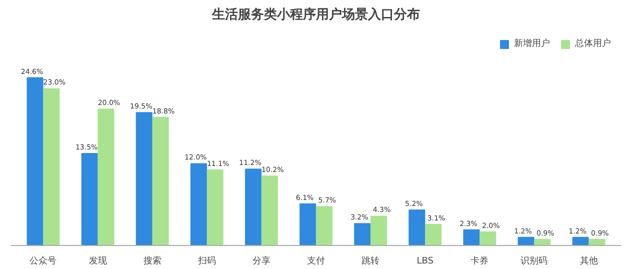 The width and height of the screenshot is (631, 269). Describe the element at coordinates (152, 261) in the screenshot. I see `x-tick-label: 搜索` at that location.